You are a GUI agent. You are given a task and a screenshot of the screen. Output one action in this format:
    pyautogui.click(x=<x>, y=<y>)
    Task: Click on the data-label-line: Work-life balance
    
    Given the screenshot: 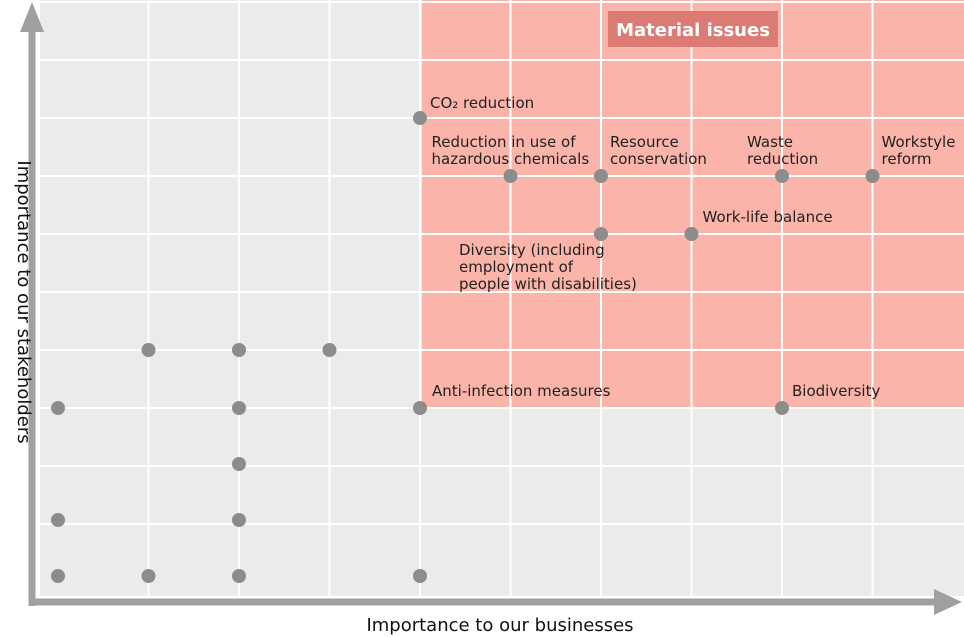 What is the action you would take?
    pyautogui.click(x=768, y=217)
    